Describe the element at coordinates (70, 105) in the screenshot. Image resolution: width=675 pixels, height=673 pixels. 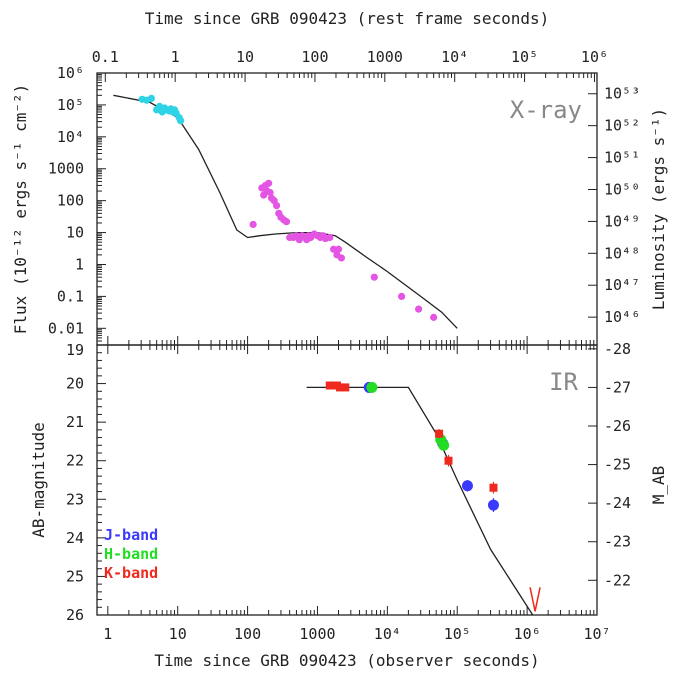
I see `flux-tick-label: 10⁵` at that location.